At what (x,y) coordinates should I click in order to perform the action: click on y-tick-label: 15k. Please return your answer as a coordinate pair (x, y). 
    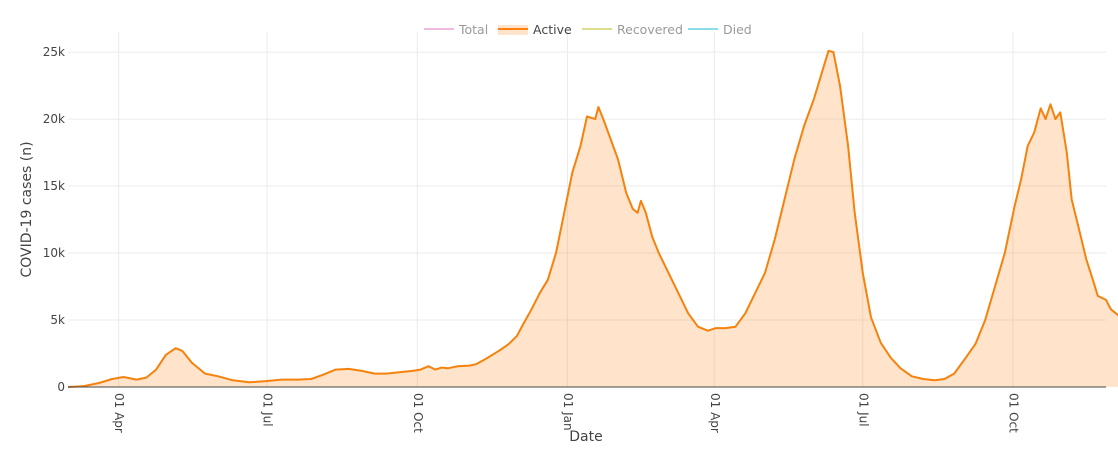
    Looking at the image, I should click on (54, 186).